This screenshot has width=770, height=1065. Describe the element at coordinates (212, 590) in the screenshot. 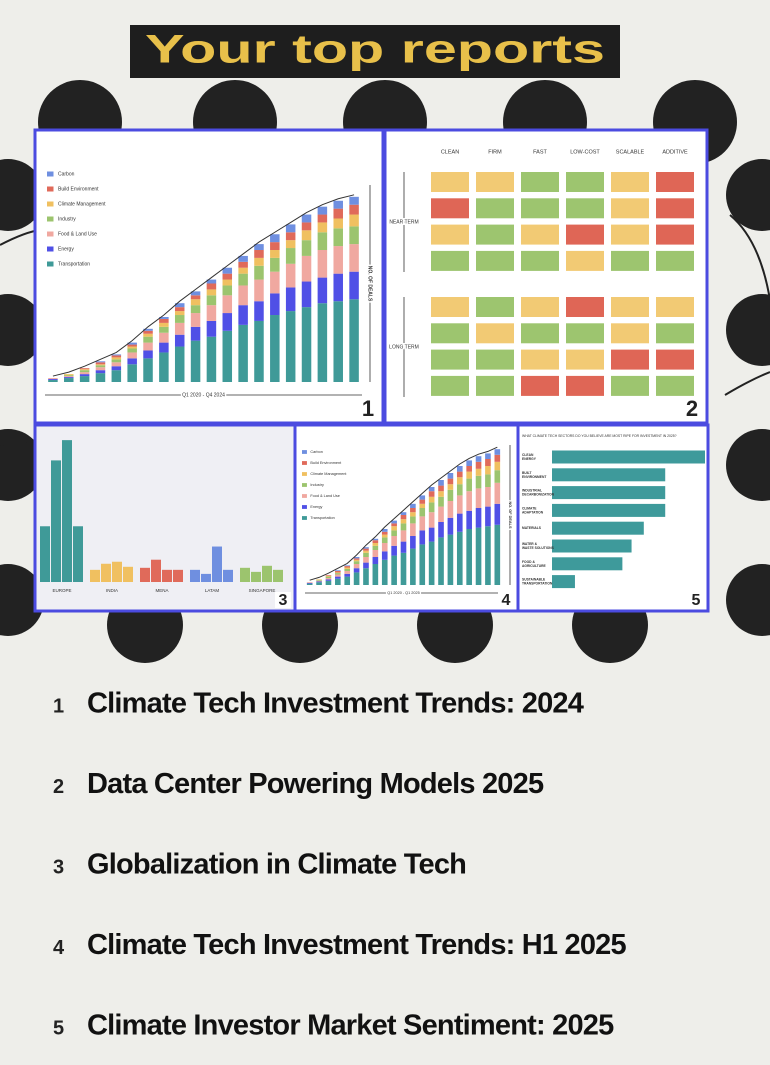

I see `group-label: LATAM` at that location.